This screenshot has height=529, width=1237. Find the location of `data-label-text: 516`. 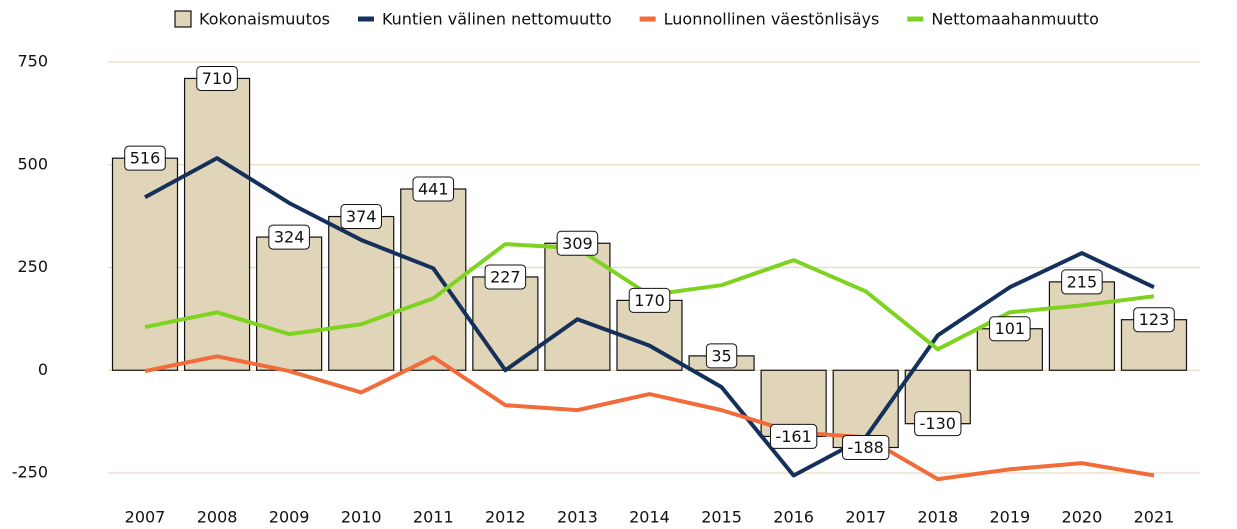

data-label-text: 516 is located at coordinates (145, 158).